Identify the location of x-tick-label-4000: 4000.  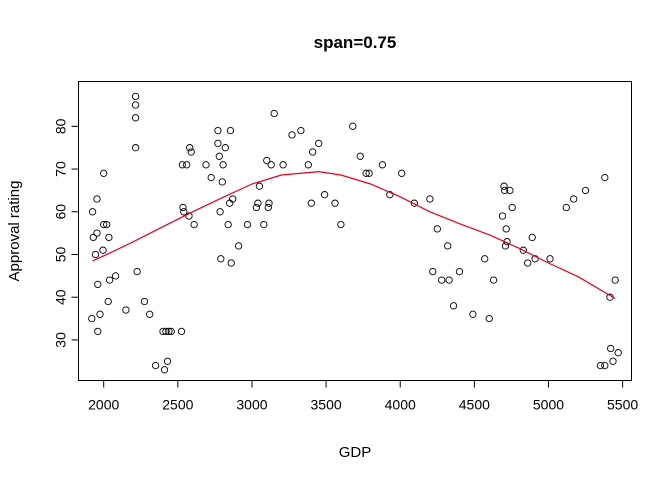
(400, 405).